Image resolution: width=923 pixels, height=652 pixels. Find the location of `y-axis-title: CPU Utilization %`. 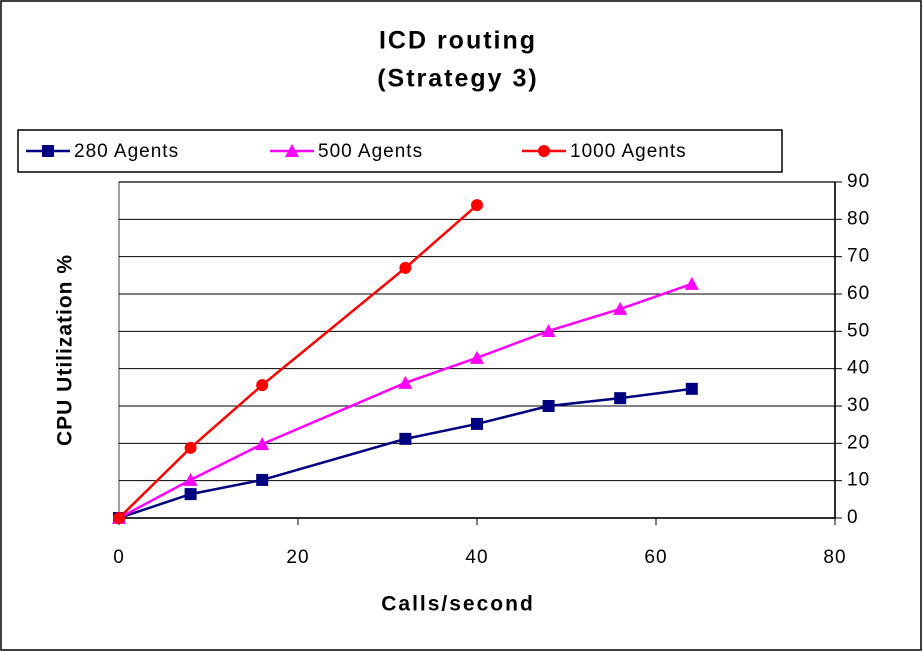

y-axis-title: CPU Utilization % is located at coordinates (65, 350).